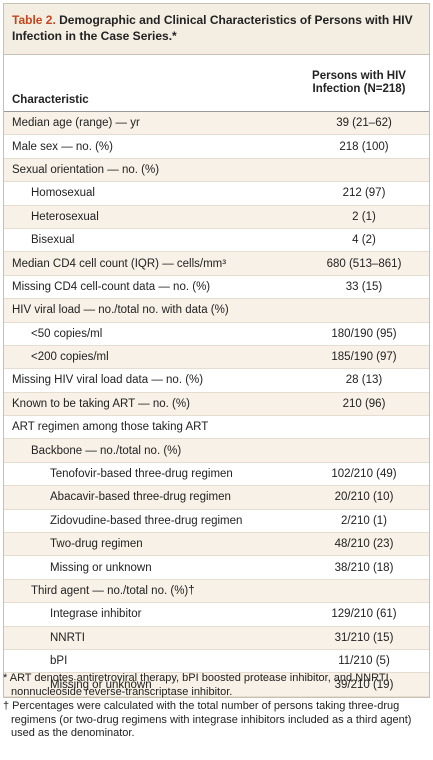 Image resolution: width=433 pixels, height=760 pixels. What do you see at coordinates (216, 170) in the screenshot?
I see `table-row: Sexual orientation — no. (%)` at bounding box center [216, 170].